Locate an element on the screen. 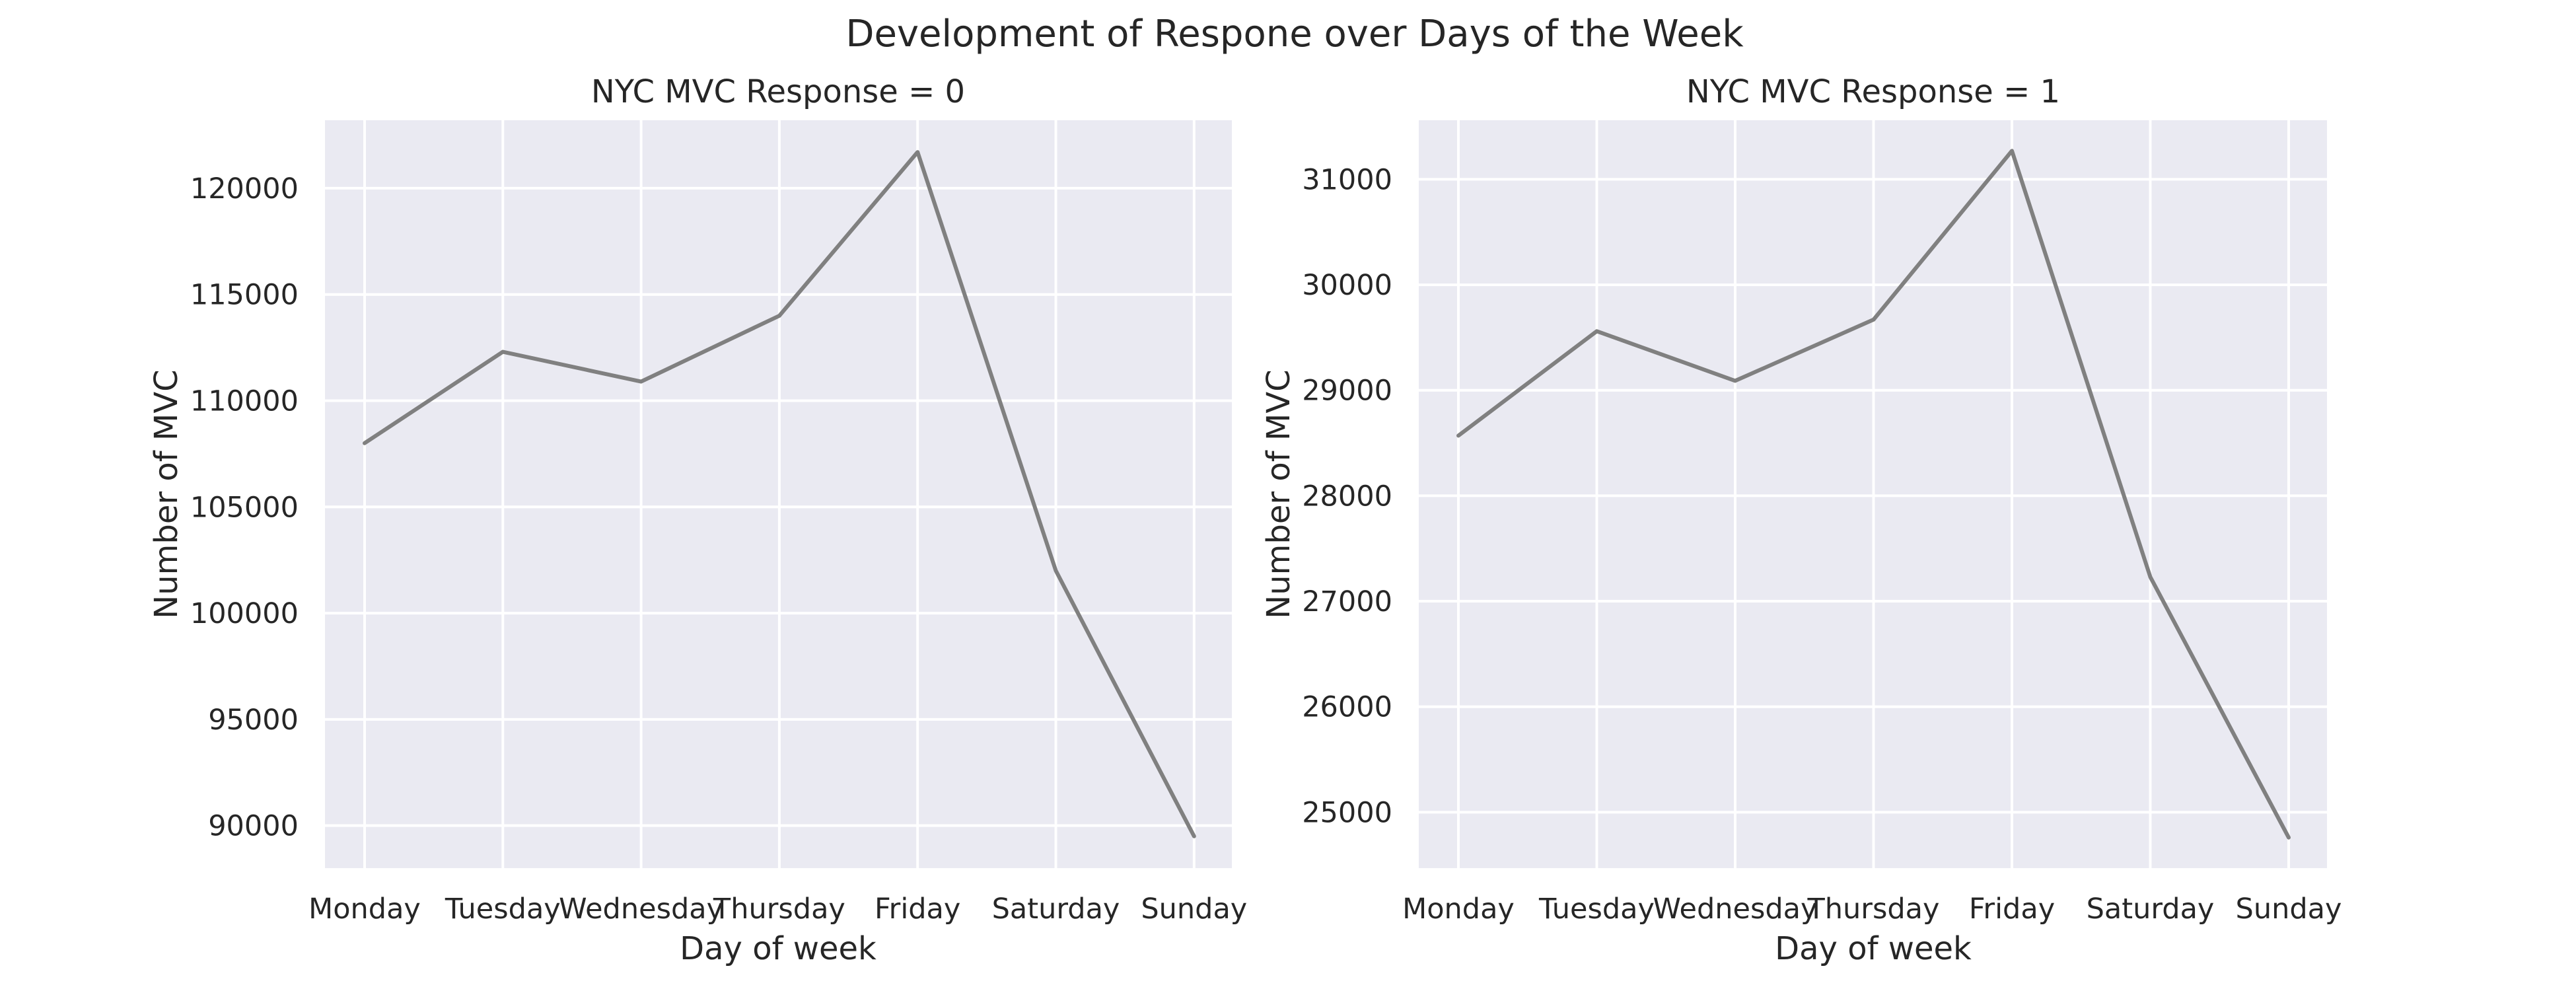 This screenshot has width=2576, height=991. y-tick-label: 25000 is located at coordinates (1347, 812).